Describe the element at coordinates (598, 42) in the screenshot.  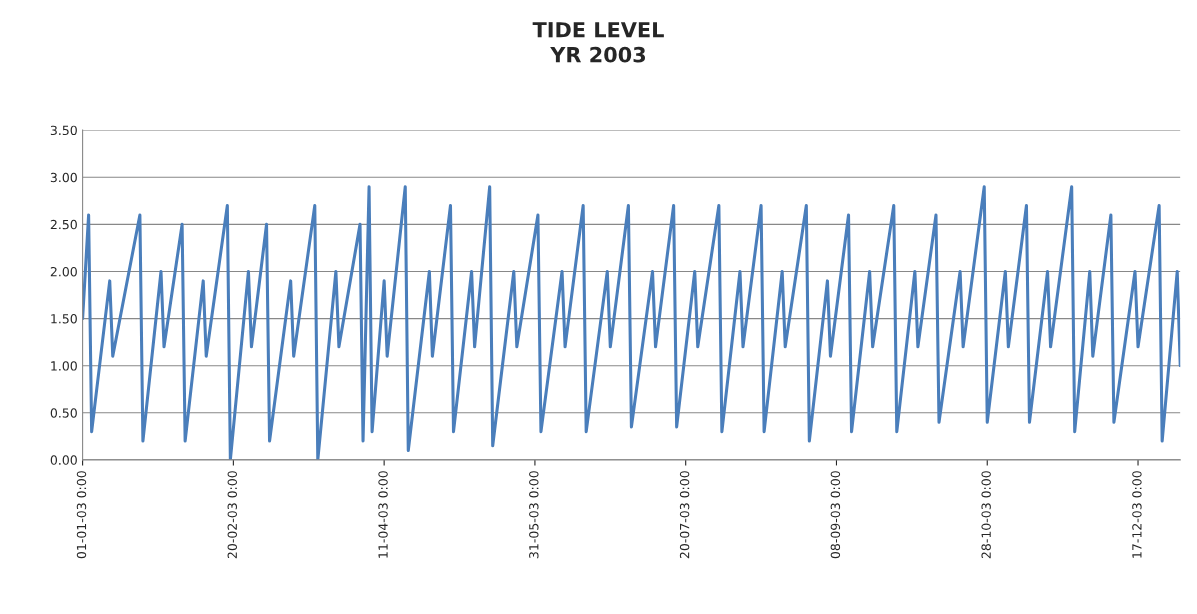
I see `chart-title: TIDE LEVEL YR 2003` at that location.